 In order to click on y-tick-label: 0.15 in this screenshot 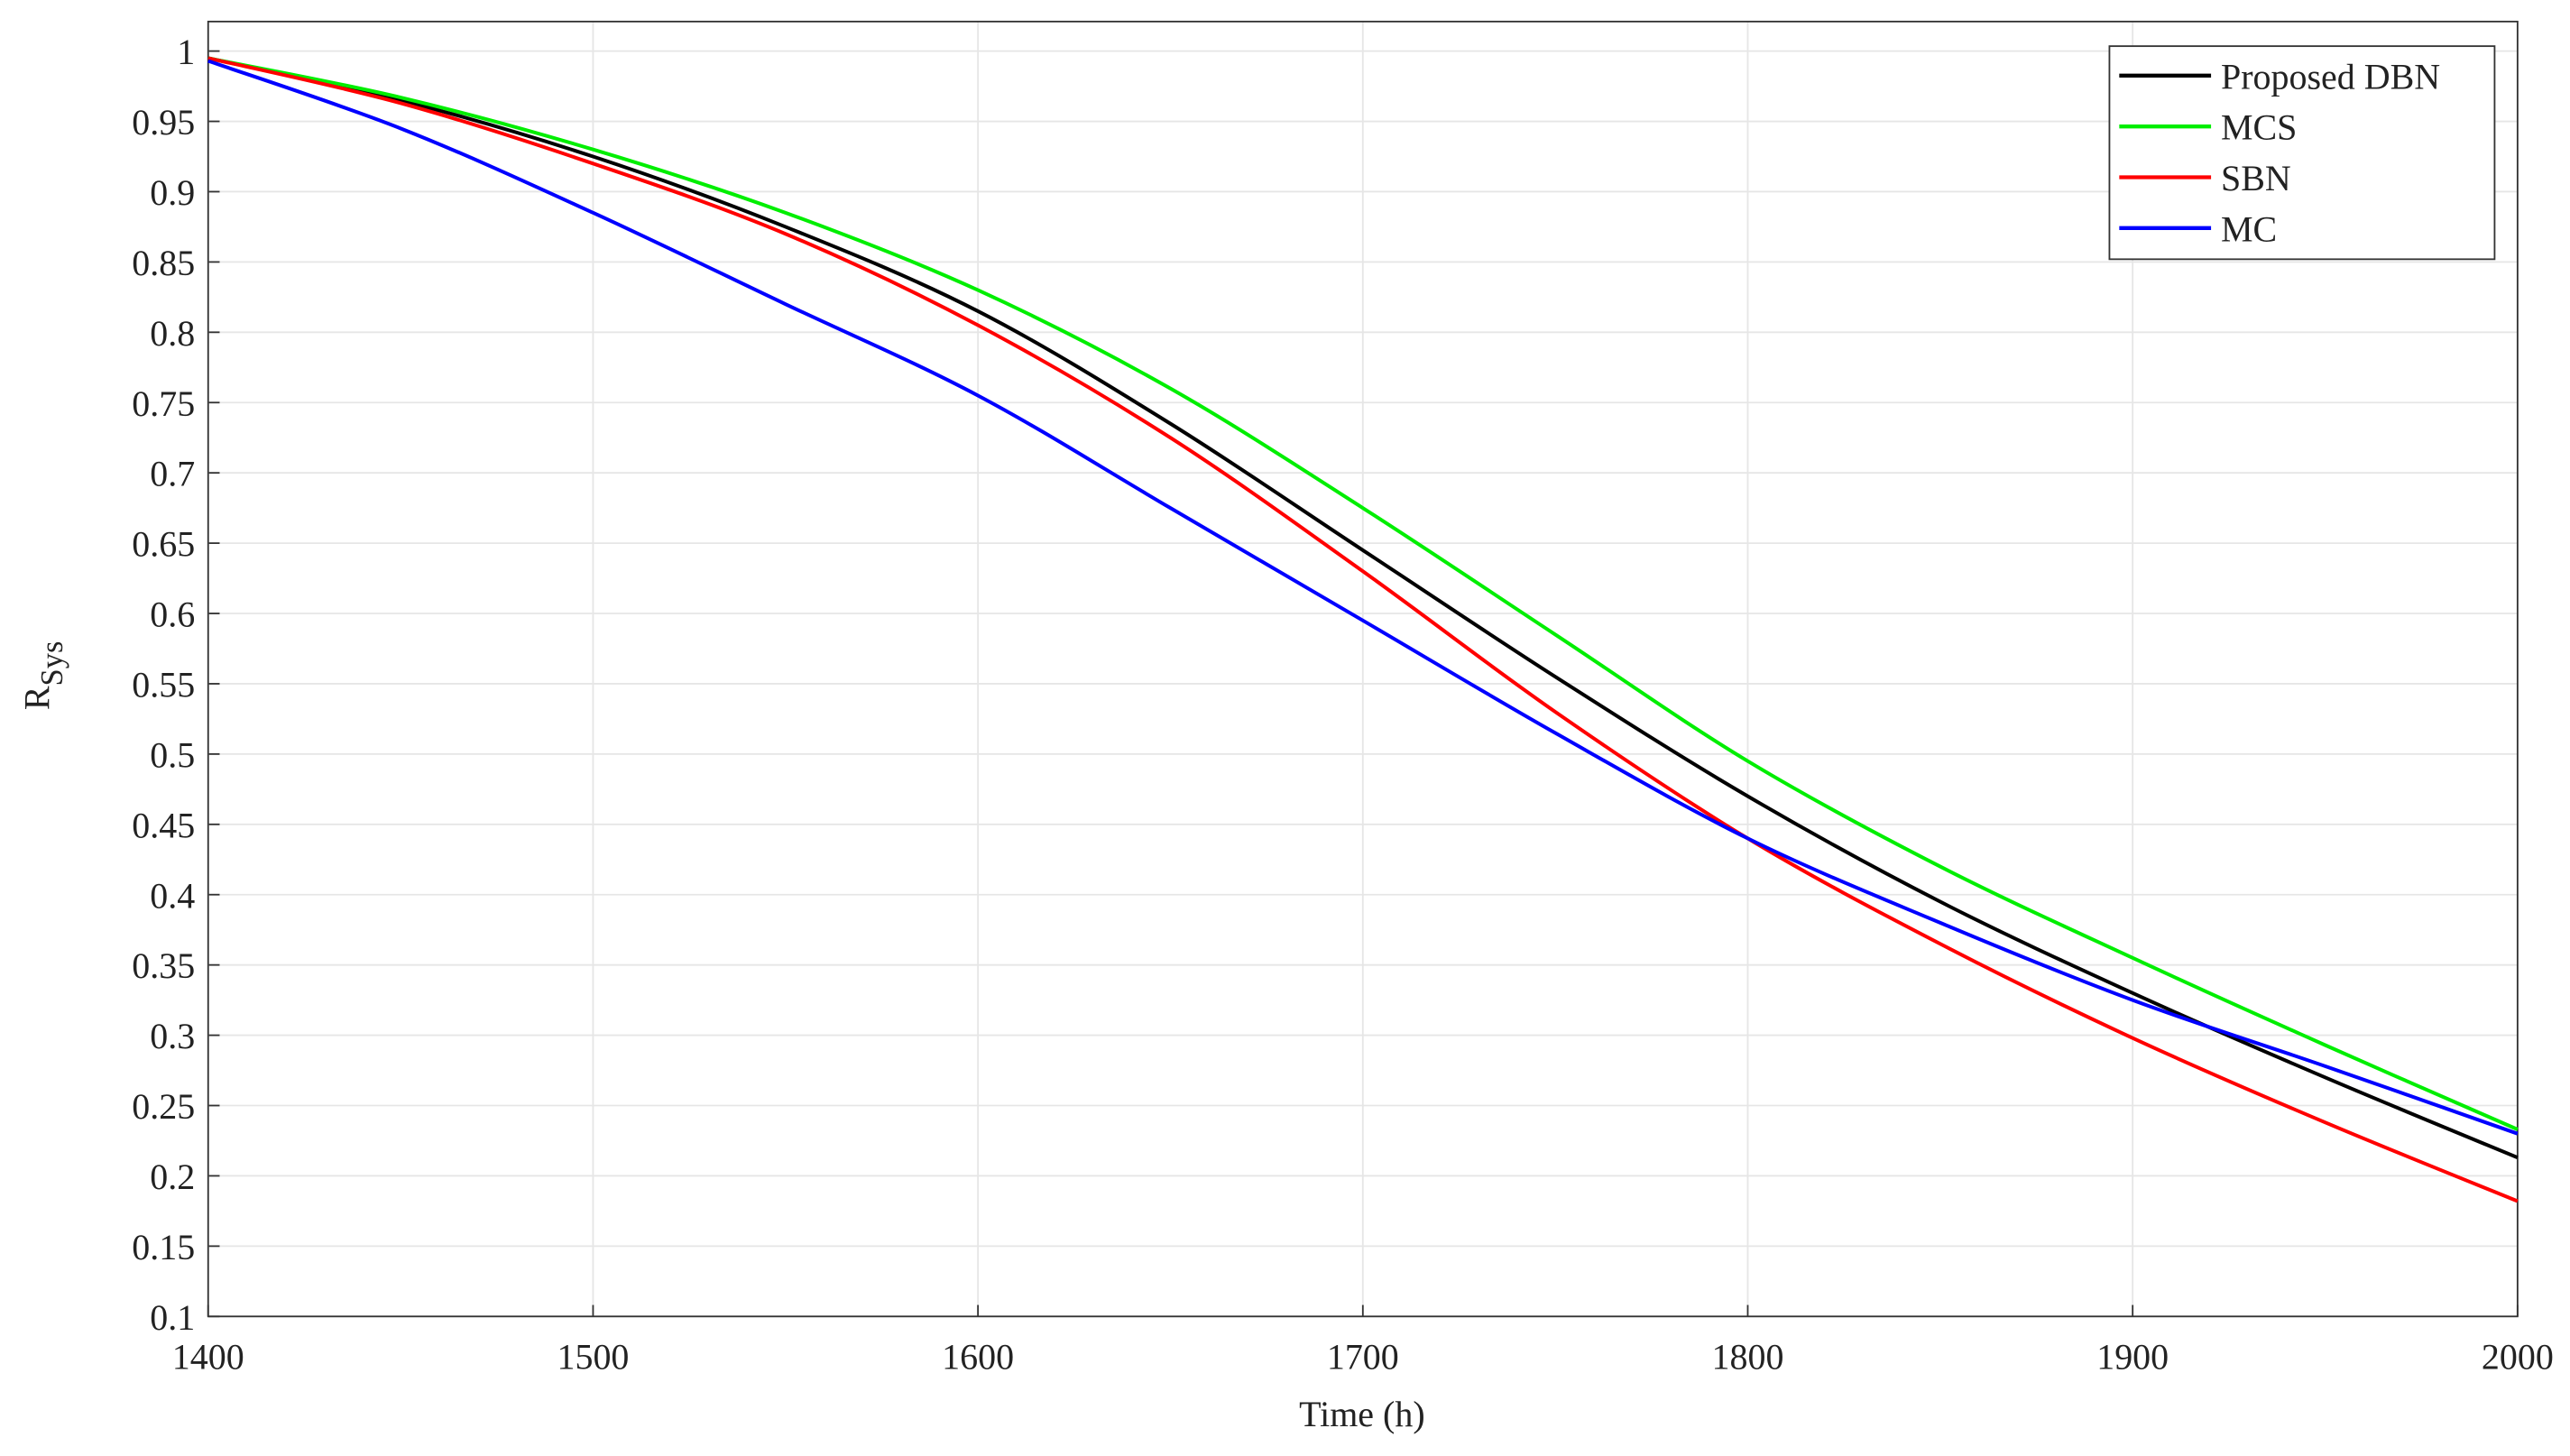, I will do `click(164, 1247)`.